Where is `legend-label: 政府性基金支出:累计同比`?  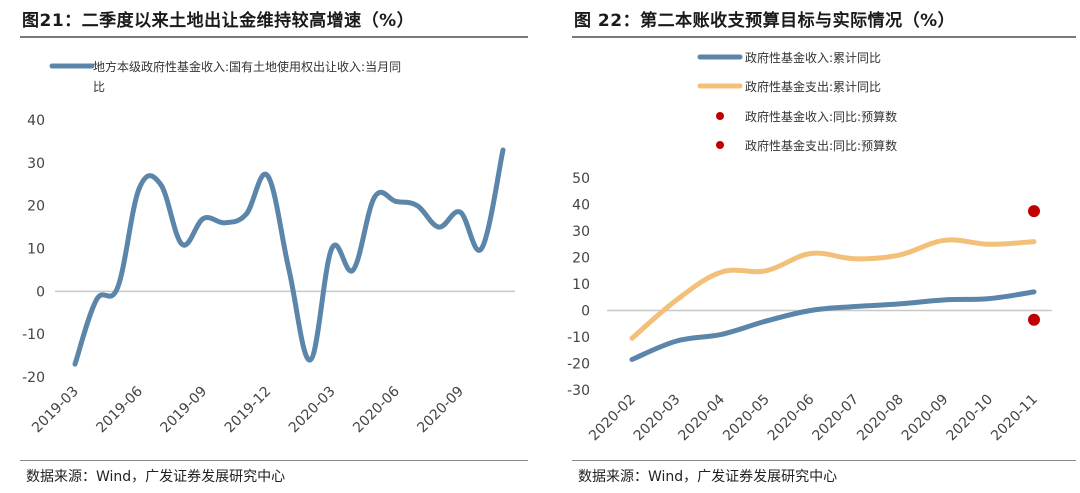 legend-label: 政府性基金支出:累计同比 is located at coordinates (813, 86).